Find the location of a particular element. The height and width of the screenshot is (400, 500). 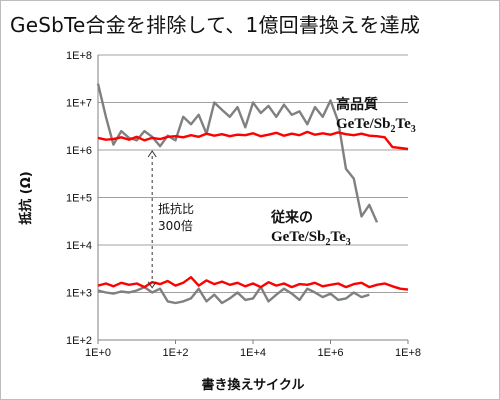

x-tick-label: 1E+6 is located at coordinates (331, 353).